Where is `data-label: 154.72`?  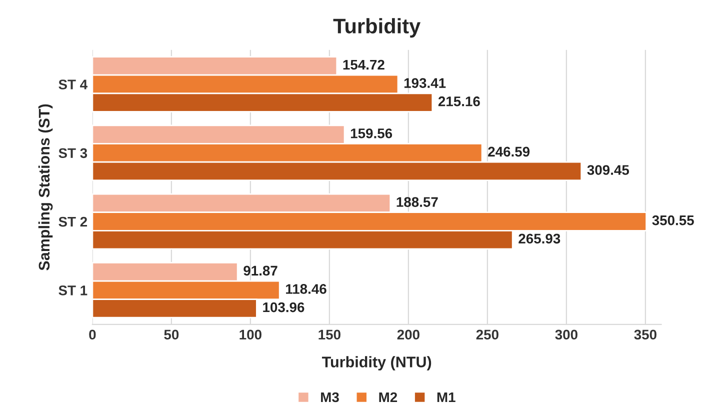 data-label: 154.72 is located at coordinates (363, 65).